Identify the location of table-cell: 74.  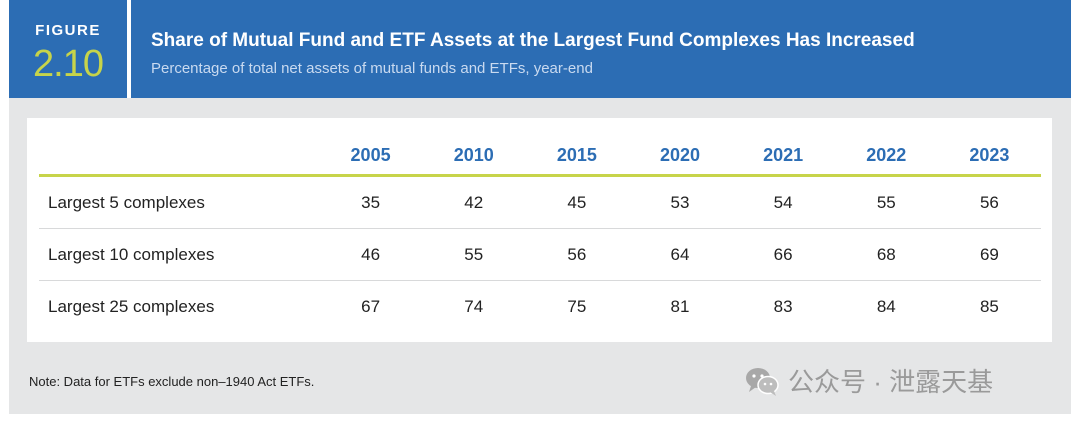
(474, 306).